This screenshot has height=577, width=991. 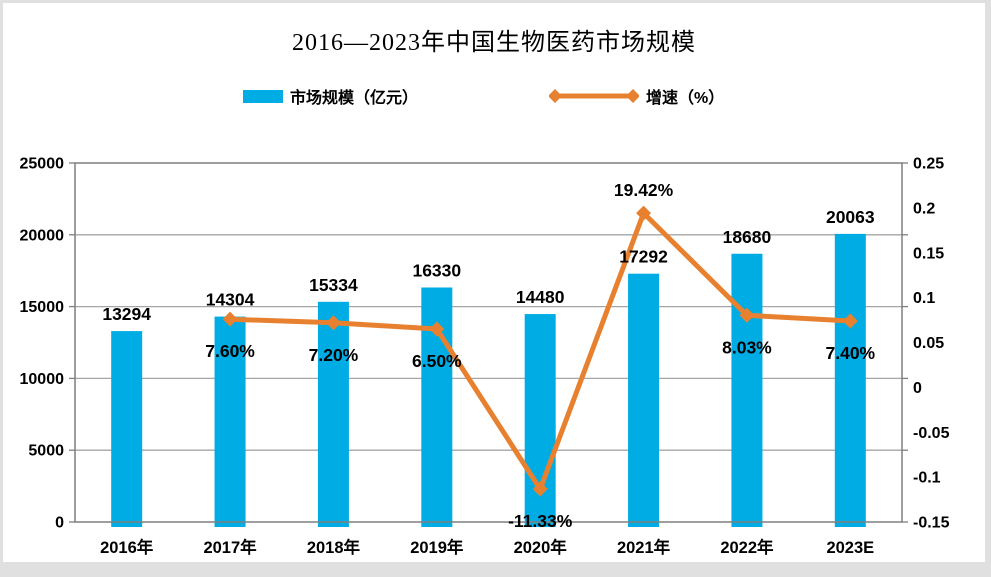 What do you see at coordinates (42, 379) in the screenshot?
I see `left-axis-label: 10000` at bounding box center [42, 379].